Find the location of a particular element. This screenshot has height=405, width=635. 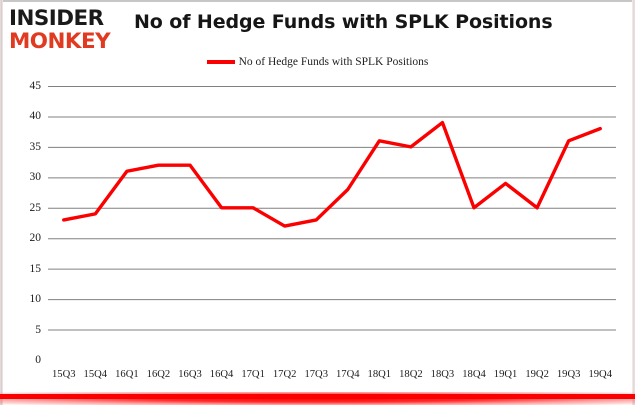

legend-item-label: No of Hedge Funds with SPLK Positions is located at coordinates (333, 62).